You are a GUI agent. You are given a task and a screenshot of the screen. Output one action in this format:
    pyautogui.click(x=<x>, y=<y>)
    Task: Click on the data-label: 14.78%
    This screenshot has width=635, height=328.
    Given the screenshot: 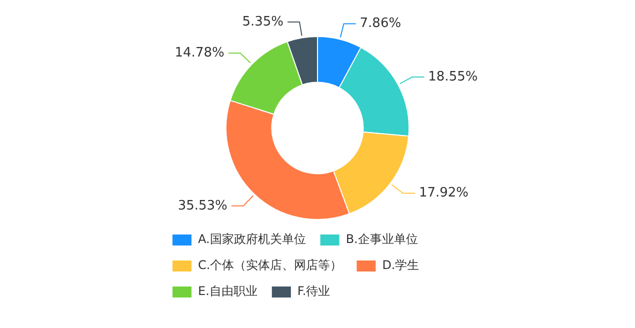 What is the action you would take?
    pyautogui.click(x=199, y=53)
    